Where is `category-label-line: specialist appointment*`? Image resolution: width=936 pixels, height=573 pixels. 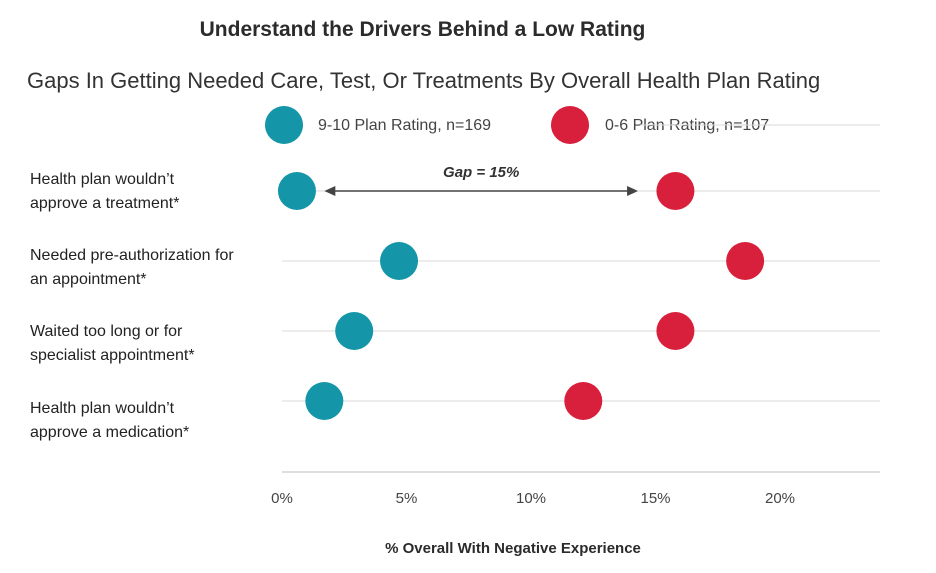 category-label-line: specialist appointment* is located at coordinates (112, 355).